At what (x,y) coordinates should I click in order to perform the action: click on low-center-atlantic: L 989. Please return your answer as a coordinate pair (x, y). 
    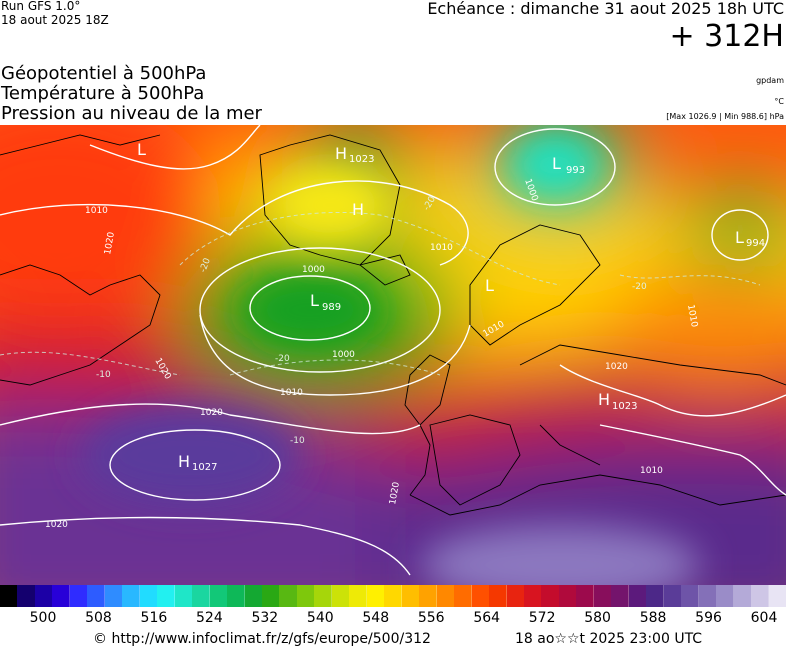
    Looking at the image, I should click on (325, 302).